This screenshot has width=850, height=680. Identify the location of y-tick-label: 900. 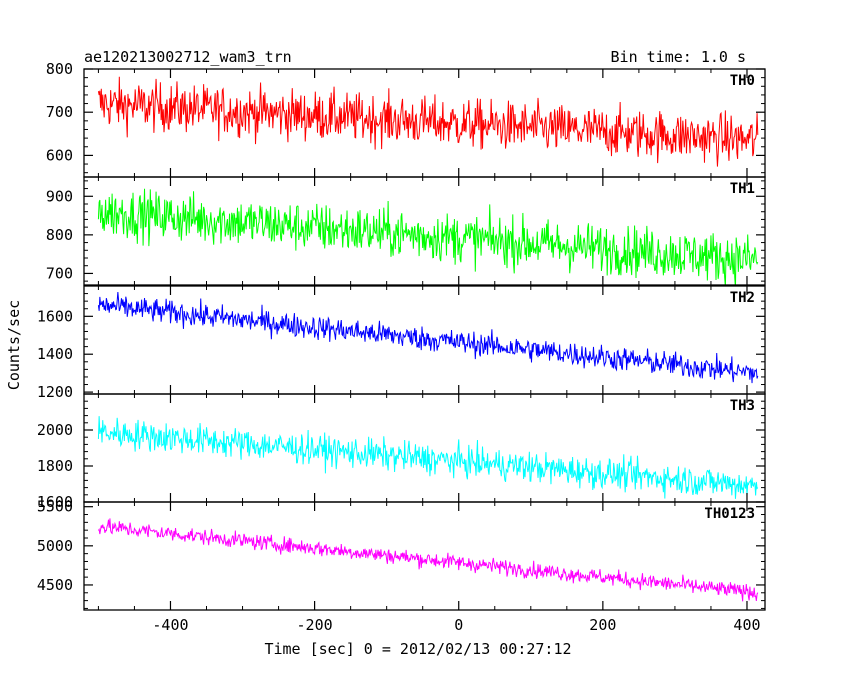
(59, 196).